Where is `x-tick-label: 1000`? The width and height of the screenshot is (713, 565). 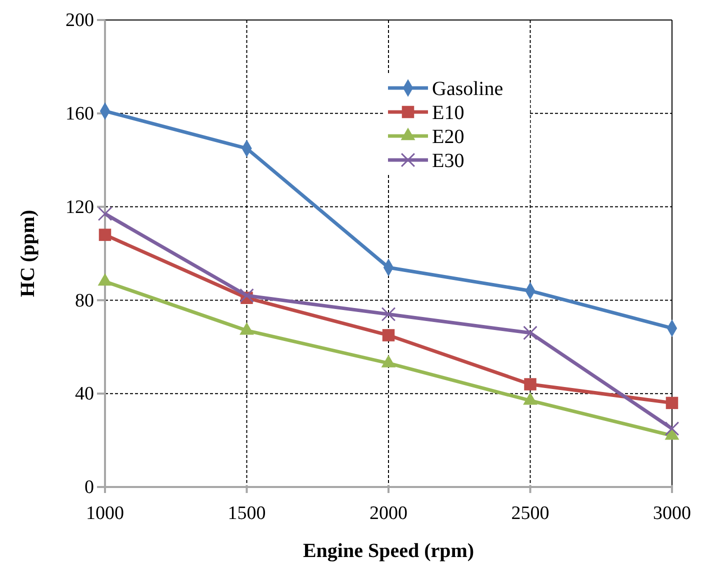 x-tick-label: 1000 is located at coordinates (105, 513).